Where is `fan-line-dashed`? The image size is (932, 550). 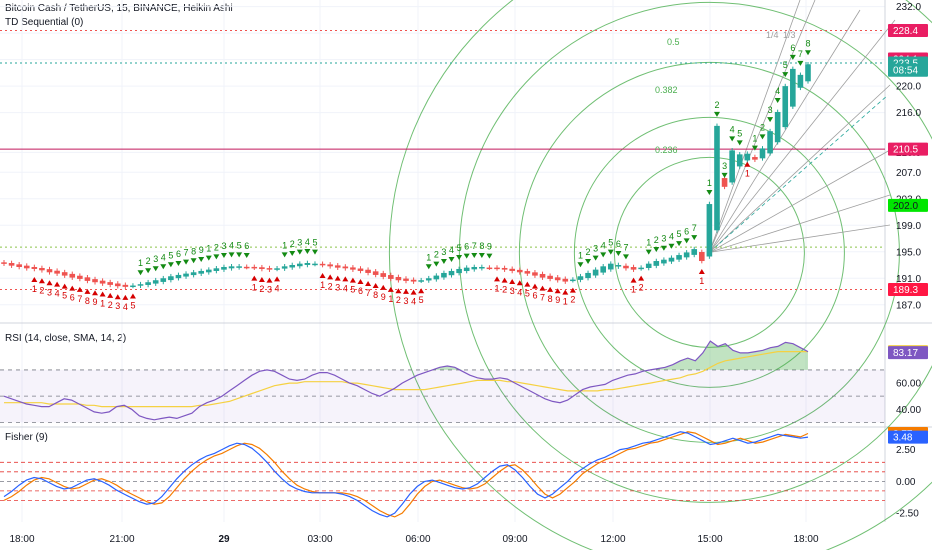 fan-line-dashed is located at coordinates (799, 173).